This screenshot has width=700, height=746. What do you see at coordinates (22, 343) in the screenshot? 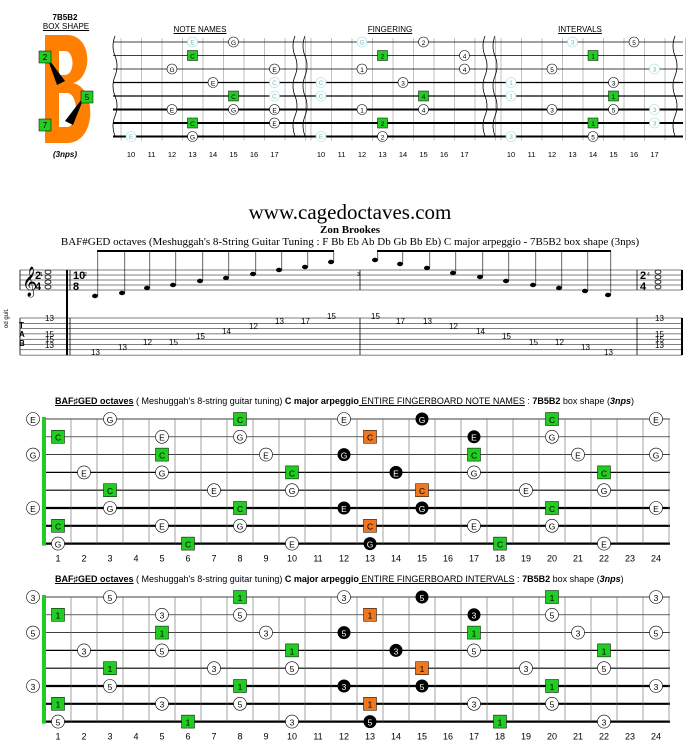
I see `tab-label-b: B` at bounding box center [22, 343].